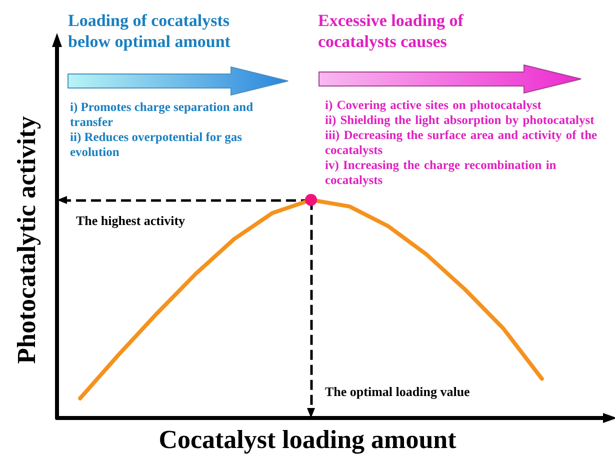 This screenshot has width=615, height=457. What do you see at coordinates (131, 221) in the screenshot?
I see `ref-line-label: The highest activity` at bounding box center [131, 221].